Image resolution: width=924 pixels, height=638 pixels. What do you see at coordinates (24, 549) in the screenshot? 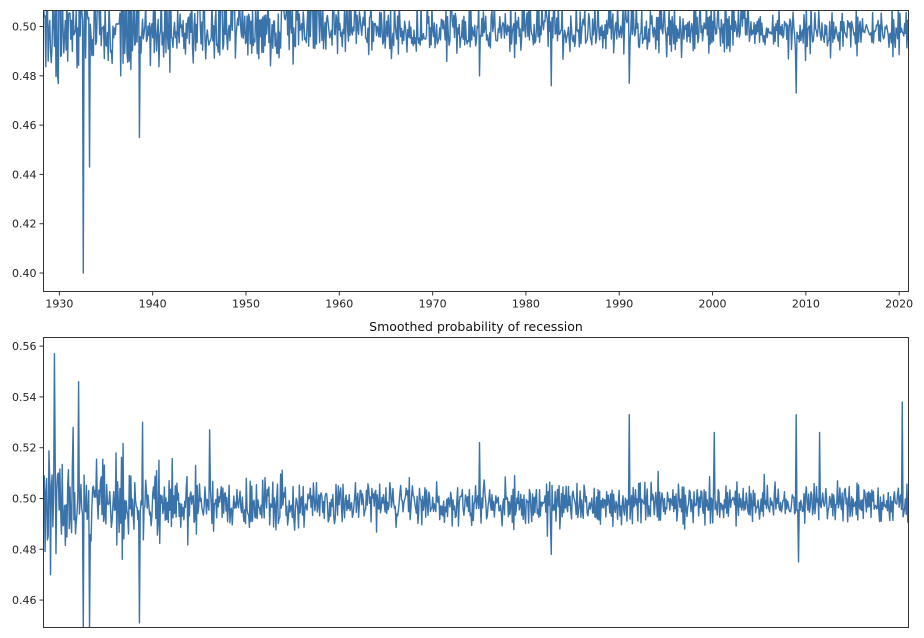
I see `bottom-y-tick-label: 0.48` at bounding box center [24, 549].